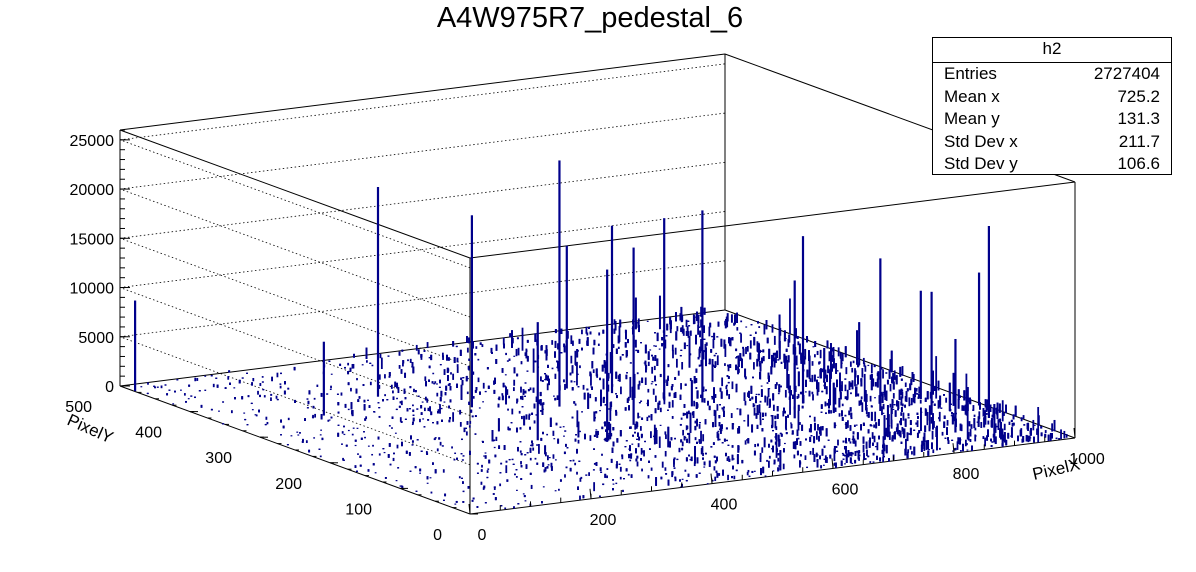 The image size is (1196, 572). I want to click on spike-bar, so click(664, 309).